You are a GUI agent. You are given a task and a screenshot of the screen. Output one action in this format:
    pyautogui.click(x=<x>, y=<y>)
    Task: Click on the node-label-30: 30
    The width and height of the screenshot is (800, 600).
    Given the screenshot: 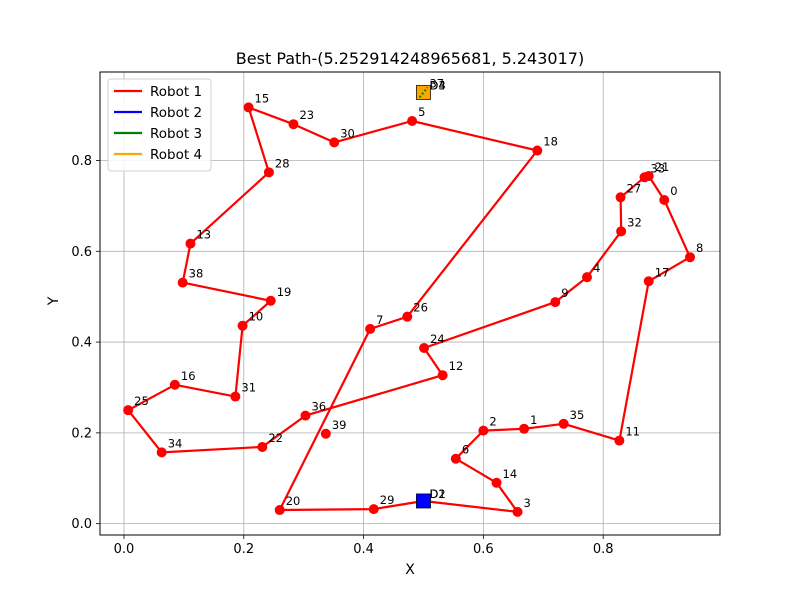 What is the action you would take?
    pyautogui.click(x=347, y=133)
    